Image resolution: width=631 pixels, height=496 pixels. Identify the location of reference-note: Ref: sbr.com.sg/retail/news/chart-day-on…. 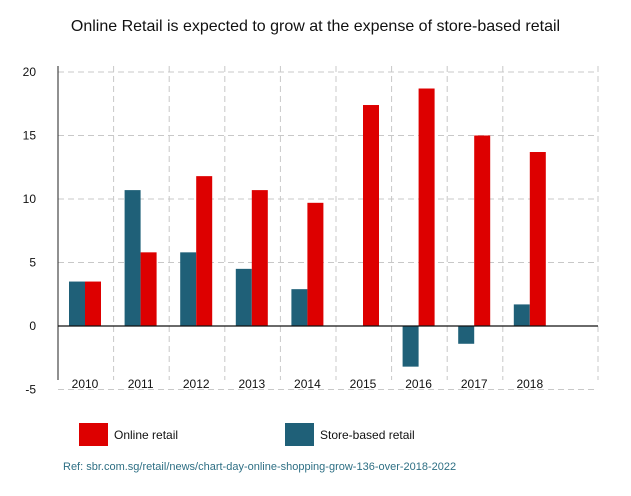
(260, 467).